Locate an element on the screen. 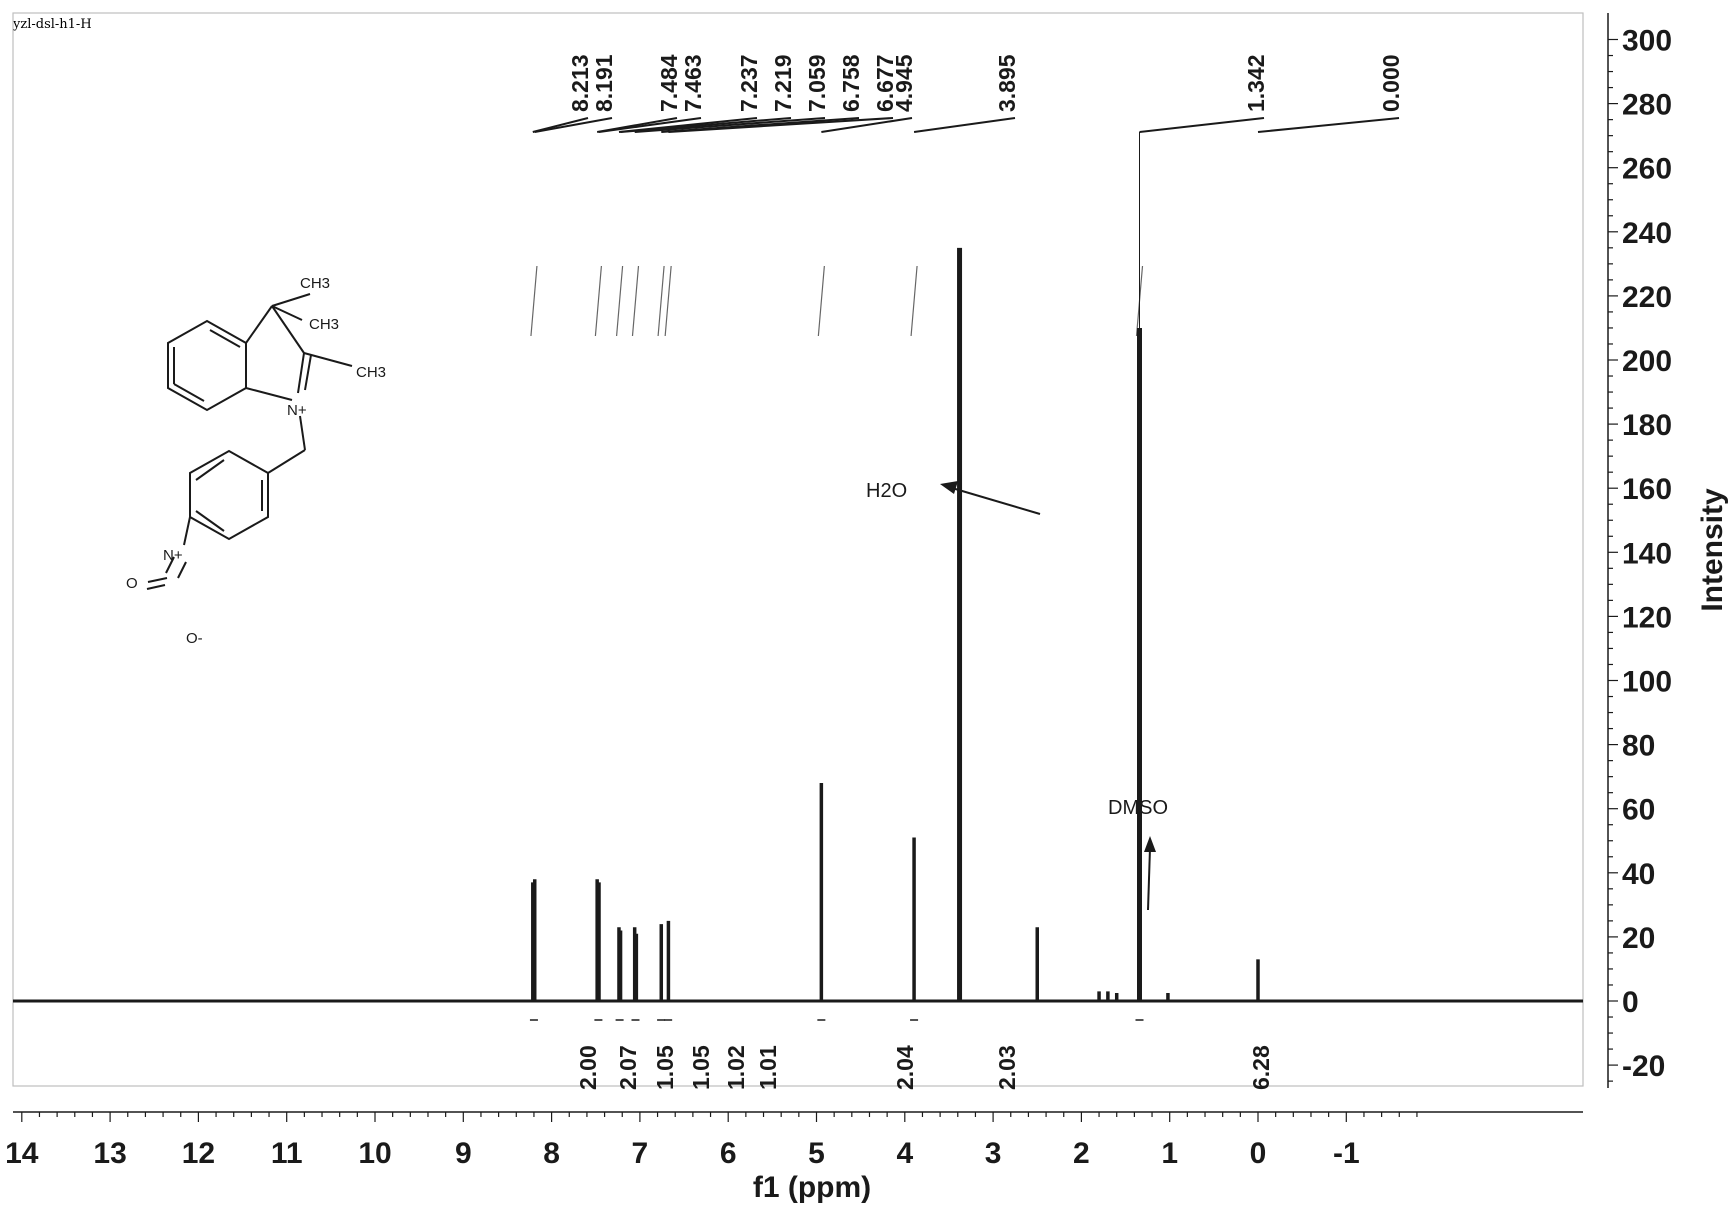  x-tick-label: 13 is located at coordinates (109, 1153).